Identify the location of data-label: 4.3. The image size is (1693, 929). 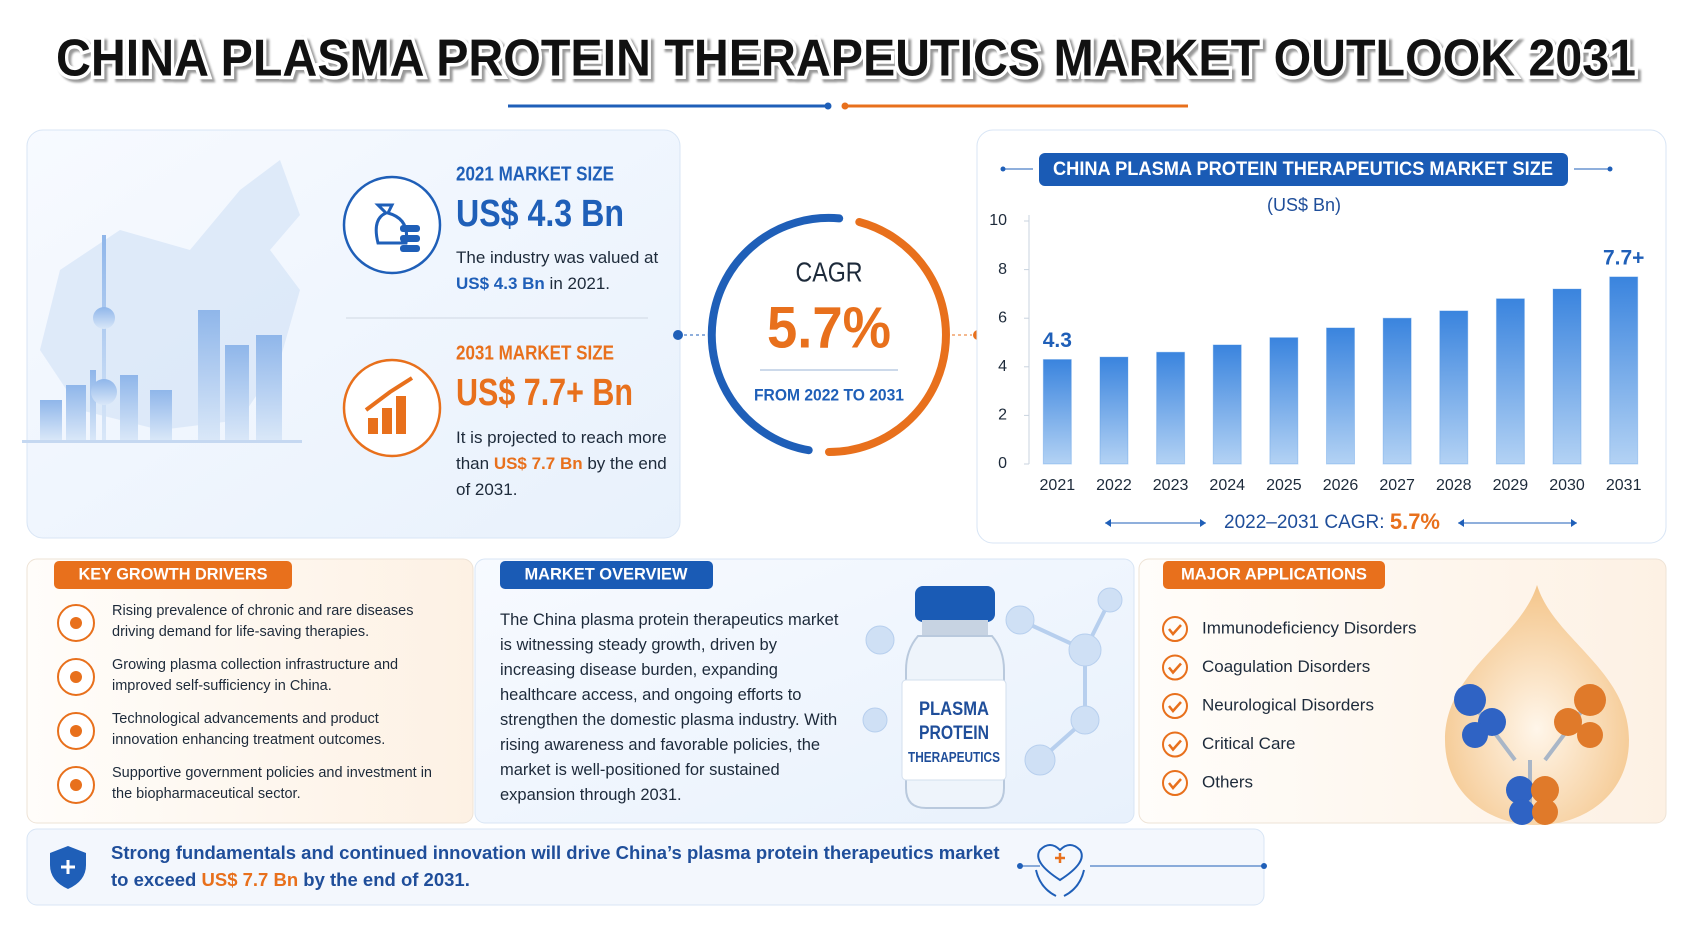
(1057, 340).